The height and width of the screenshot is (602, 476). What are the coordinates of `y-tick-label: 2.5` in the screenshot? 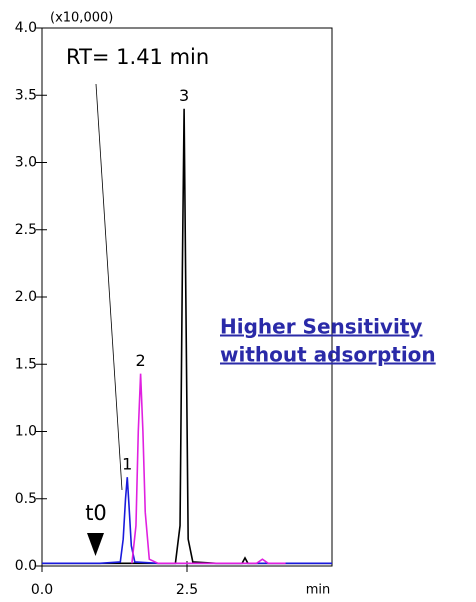 It's located at (26, 230).